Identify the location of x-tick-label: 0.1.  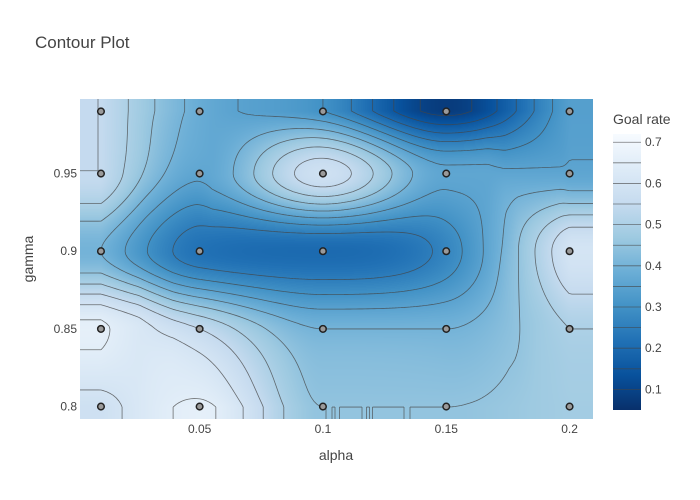
(323, 429).